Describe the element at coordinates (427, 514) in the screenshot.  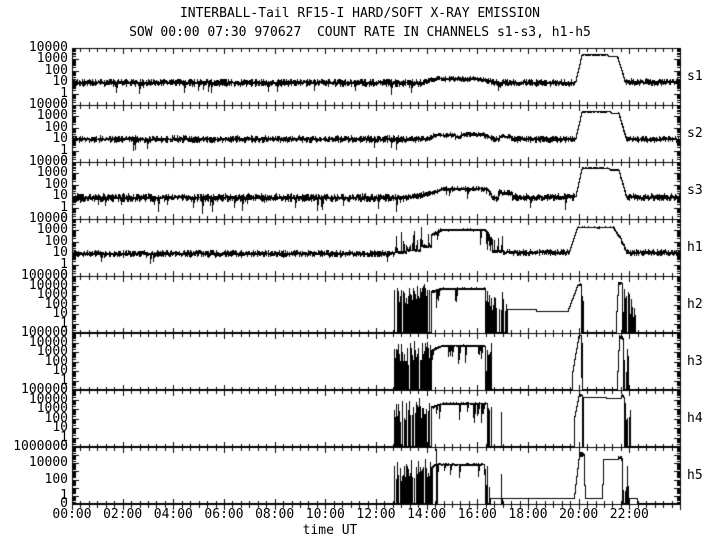
I see `x-tick-label: 14:00` at that location.